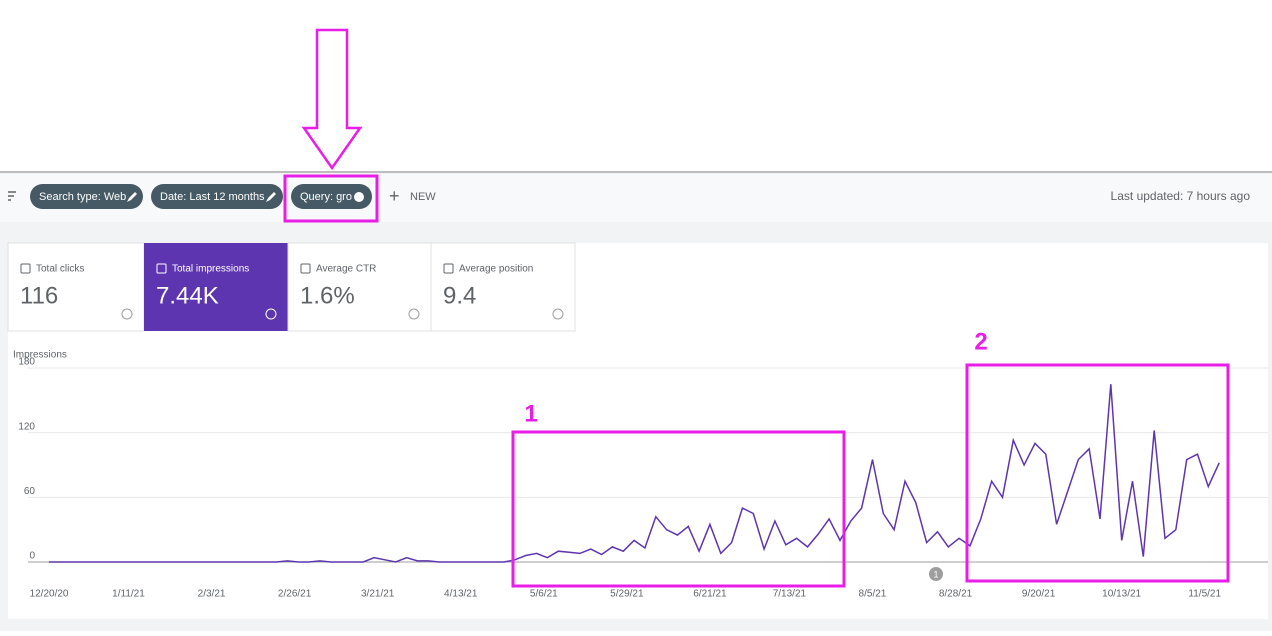 This screenshot has height=636, width=1272. I want to click on x-tick-label: 11/5/21, so click(1204, 594).